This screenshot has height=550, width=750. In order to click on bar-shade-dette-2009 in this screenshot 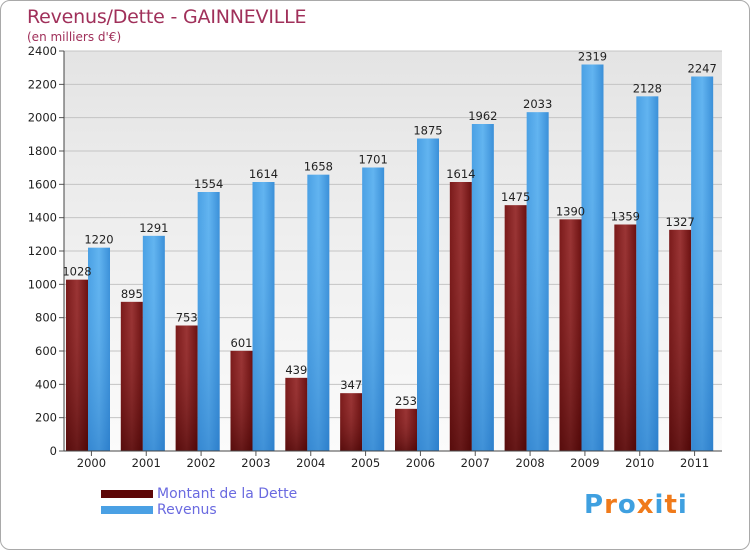, I will do `click(570, 335)`.